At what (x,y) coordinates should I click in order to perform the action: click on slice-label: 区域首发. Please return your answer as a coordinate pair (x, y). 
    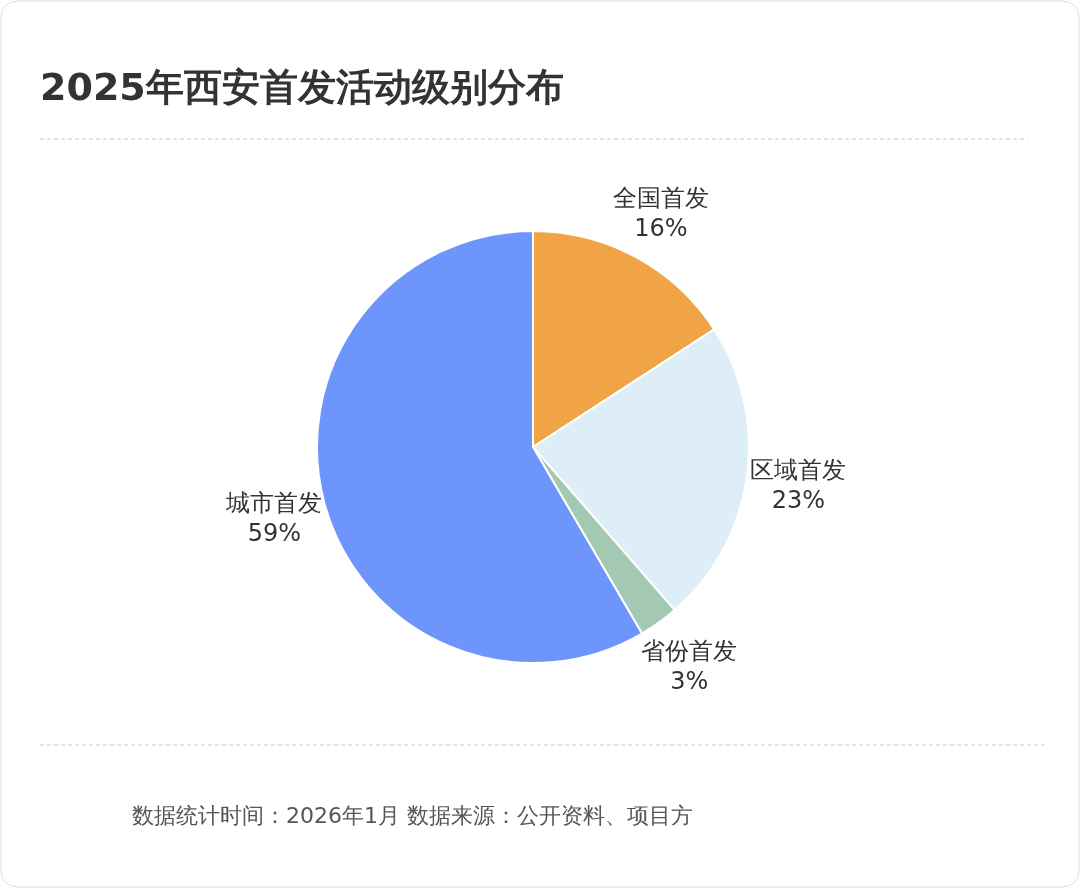
    Looking at the image, I should click on (798, 470).